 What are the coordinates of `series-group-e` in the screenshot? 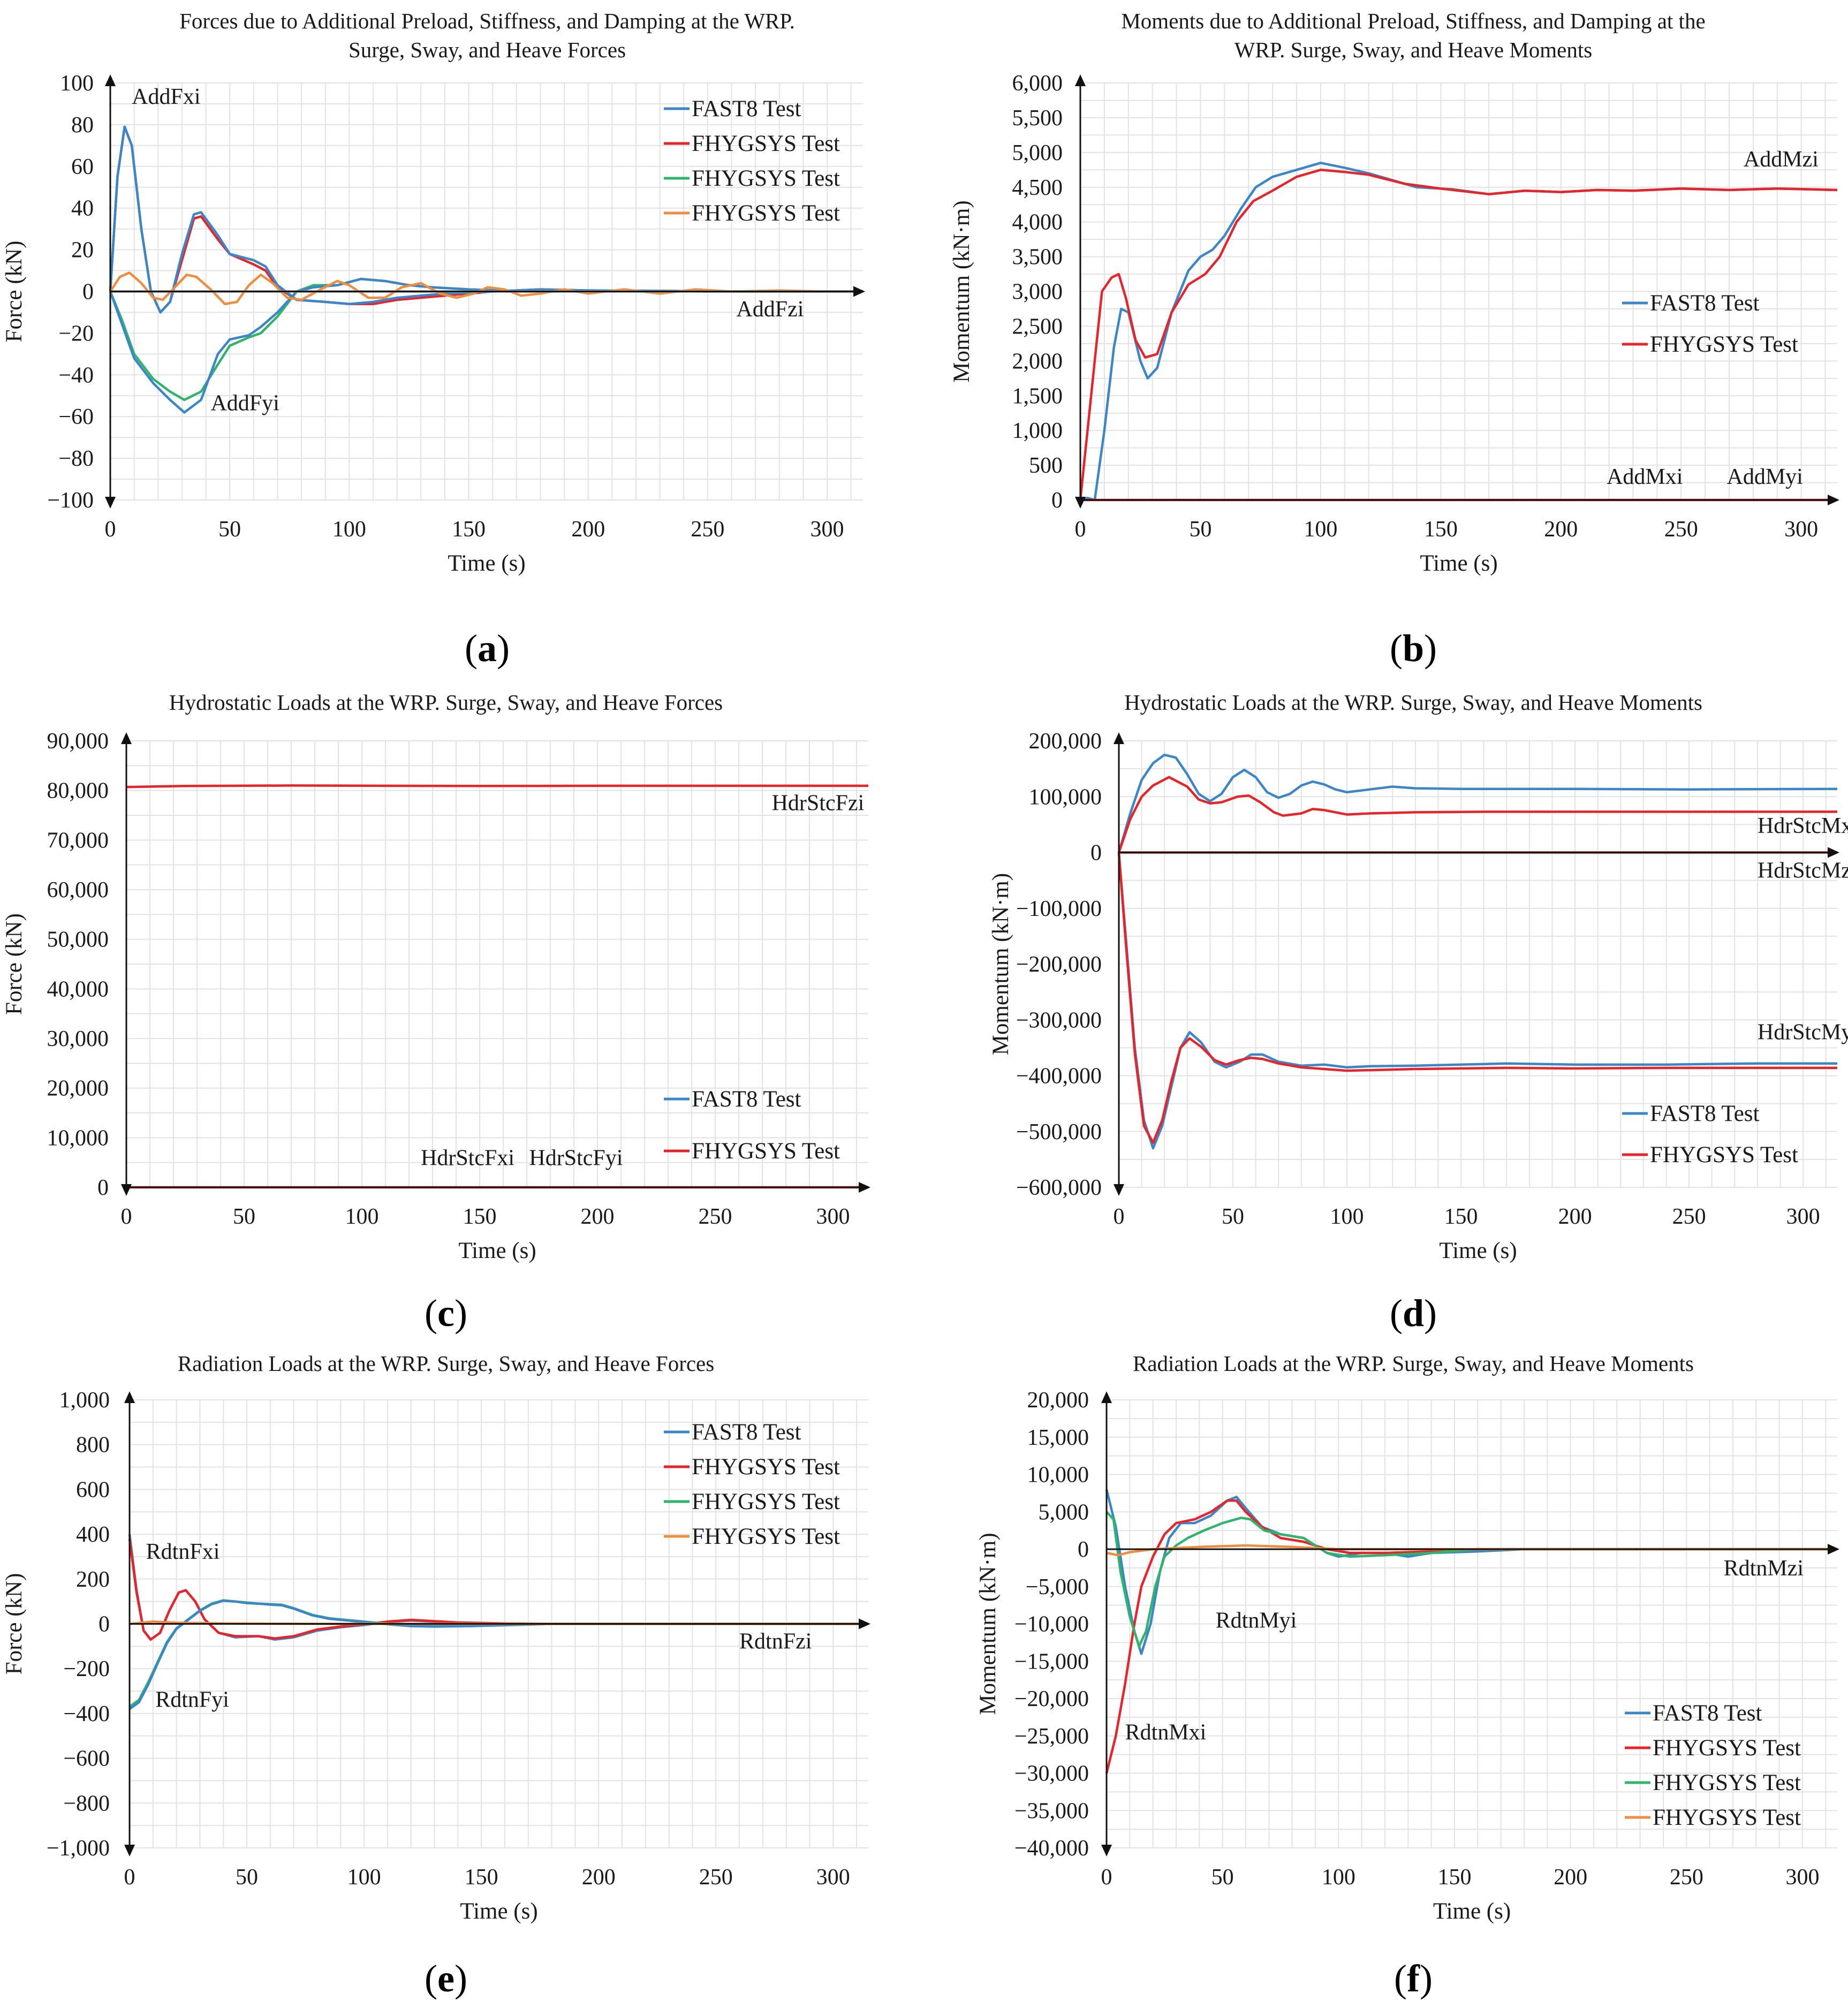 It's located at (498, 1622).